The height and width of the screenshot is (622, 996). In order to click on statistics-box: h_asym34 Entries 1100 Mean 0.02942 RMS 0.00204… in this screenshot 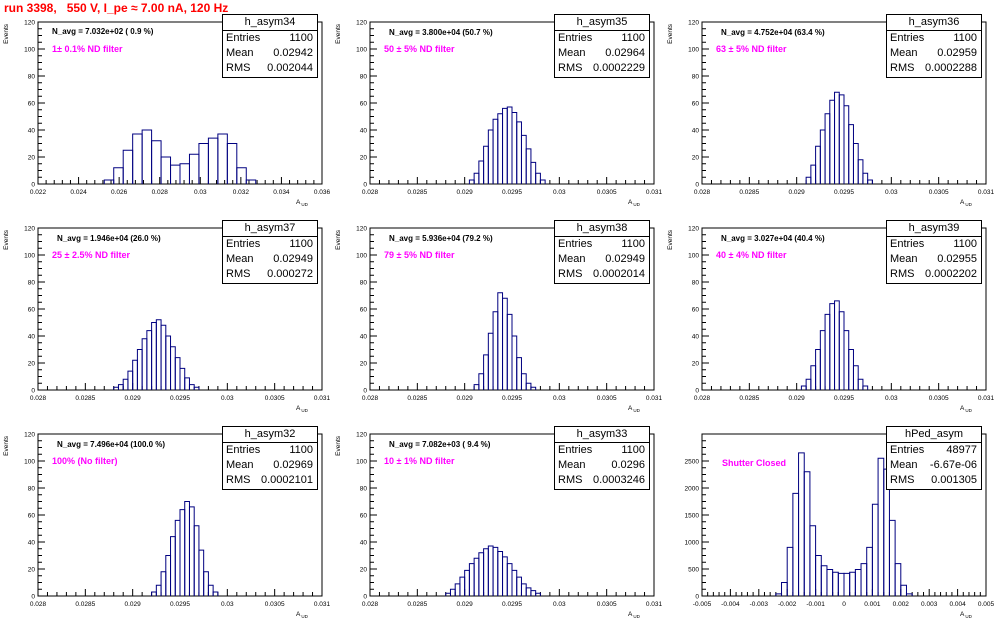, I will do `click(270, 46)`.